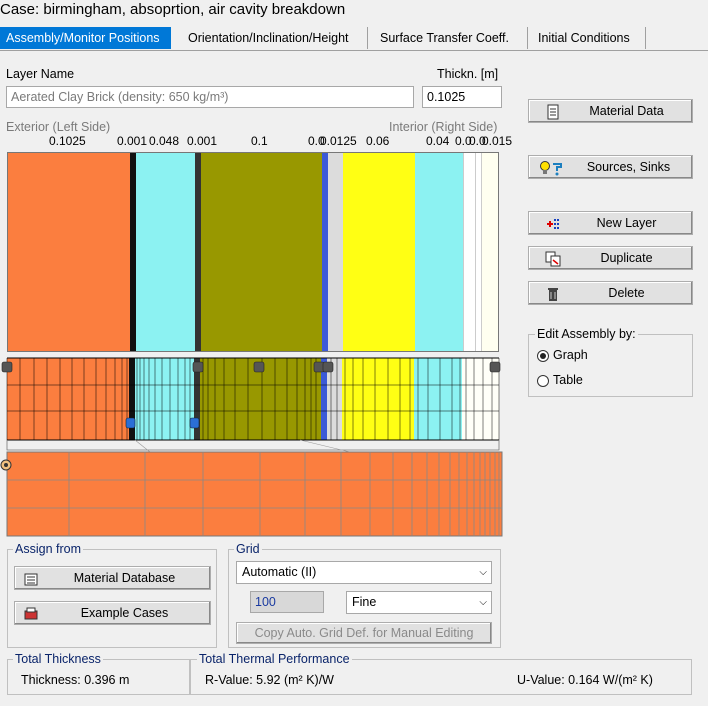 The height and width of the screenshot is (706, 708). What do you see at coordinates (274, 659) in the screenshot?
I see `thermal-performance-label: Total Thermal Performance` at bounding box center [274, 659].